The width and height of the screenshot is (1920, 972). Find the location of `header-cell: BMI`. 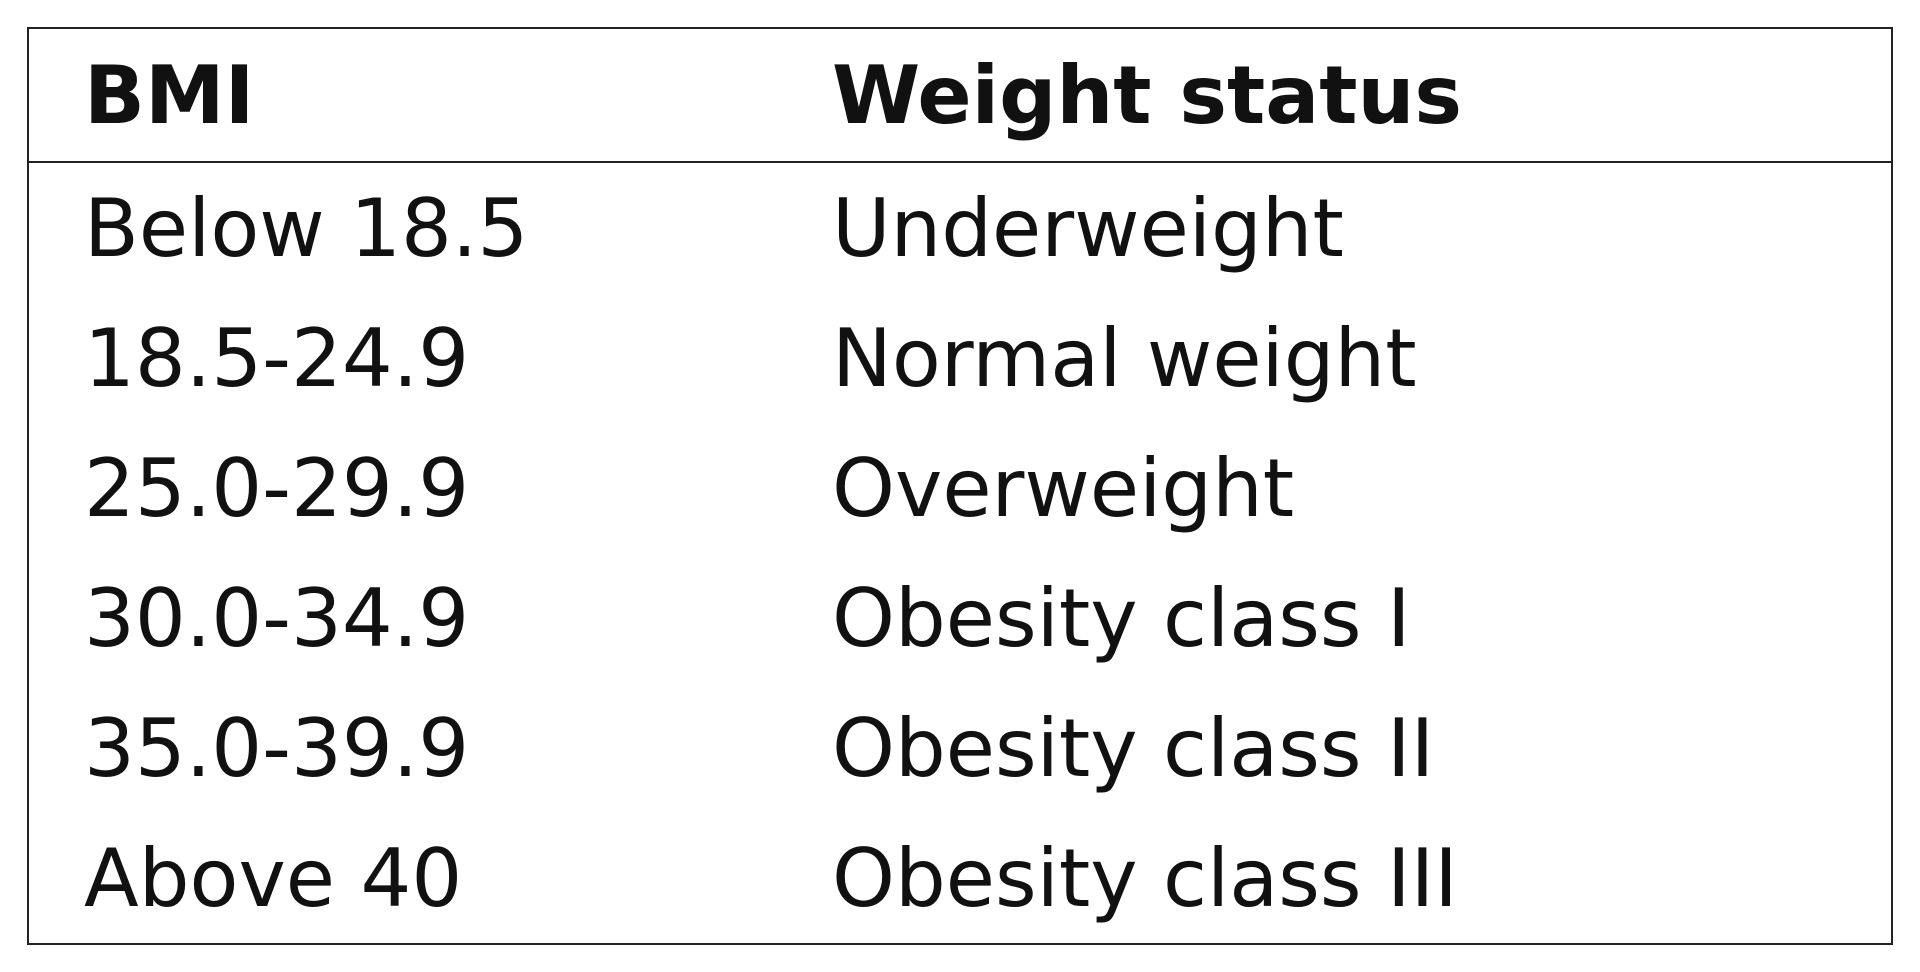

header-cell: BMI is located at coordinates (402, 95).